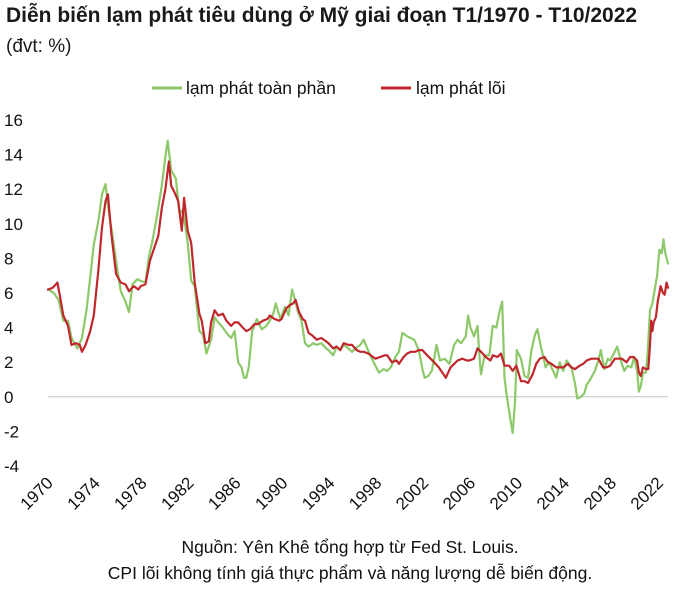 This screenshot has width=700, height=594. Describe the element at coordinates (8, 397) in the screenshot. I see `y-tick-label: 0` at that location.